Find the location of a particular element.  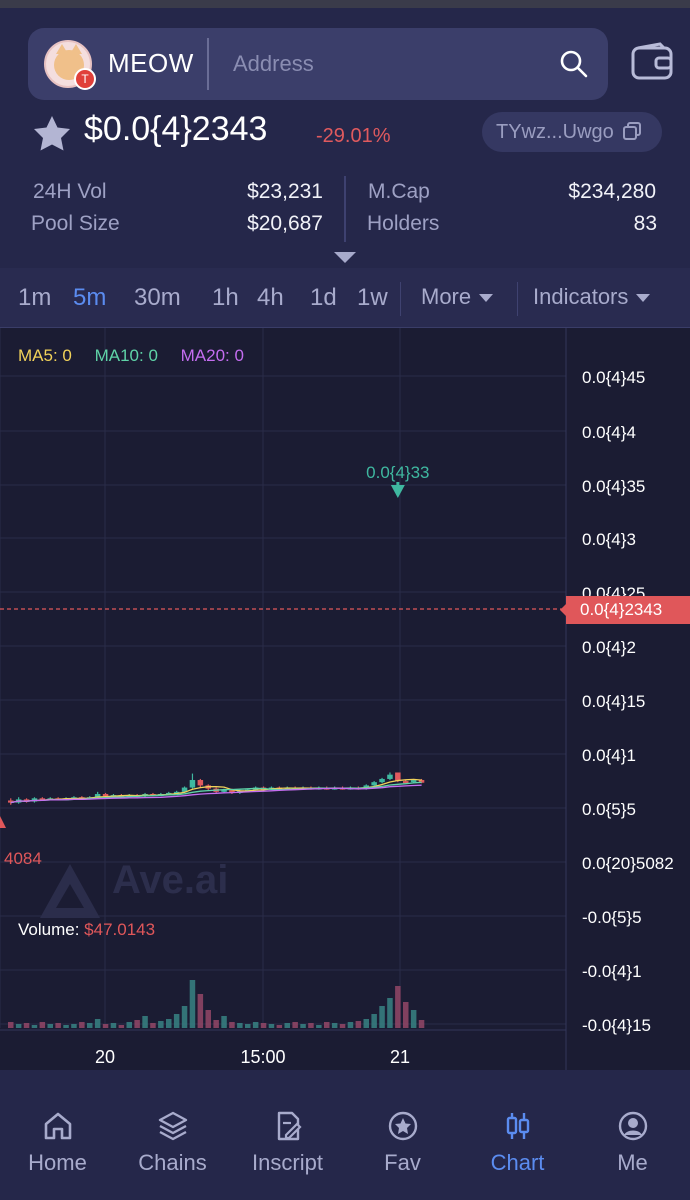

nav-chains: Chains is located at coordinates (172, 1146).